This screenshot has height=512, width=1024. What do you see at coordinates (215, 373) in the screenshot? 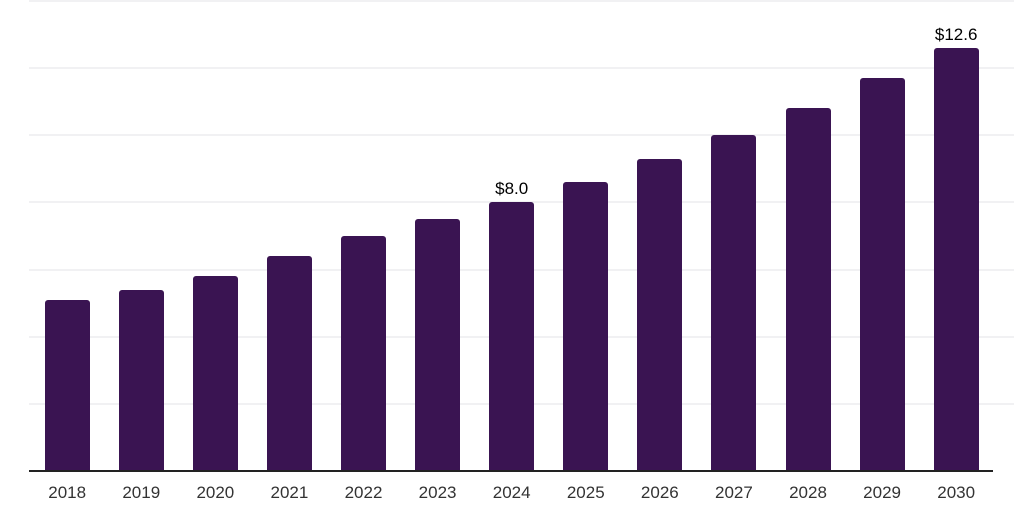
I see `bar-2020` at bounding box center [215, 373].